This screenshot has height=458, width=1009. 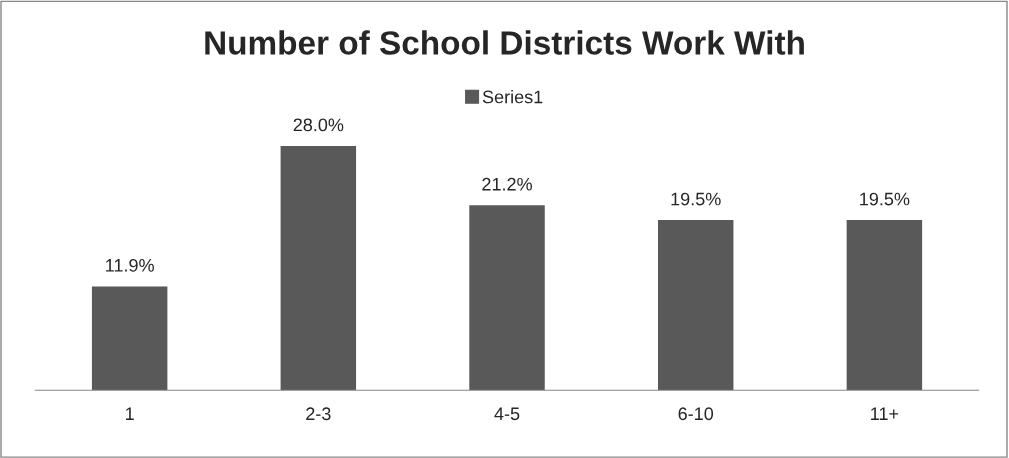 What do you see at coordinates (318, 125) in the screenshot?
I see `data-label: 28.0%` at bounding box center [318, 125].